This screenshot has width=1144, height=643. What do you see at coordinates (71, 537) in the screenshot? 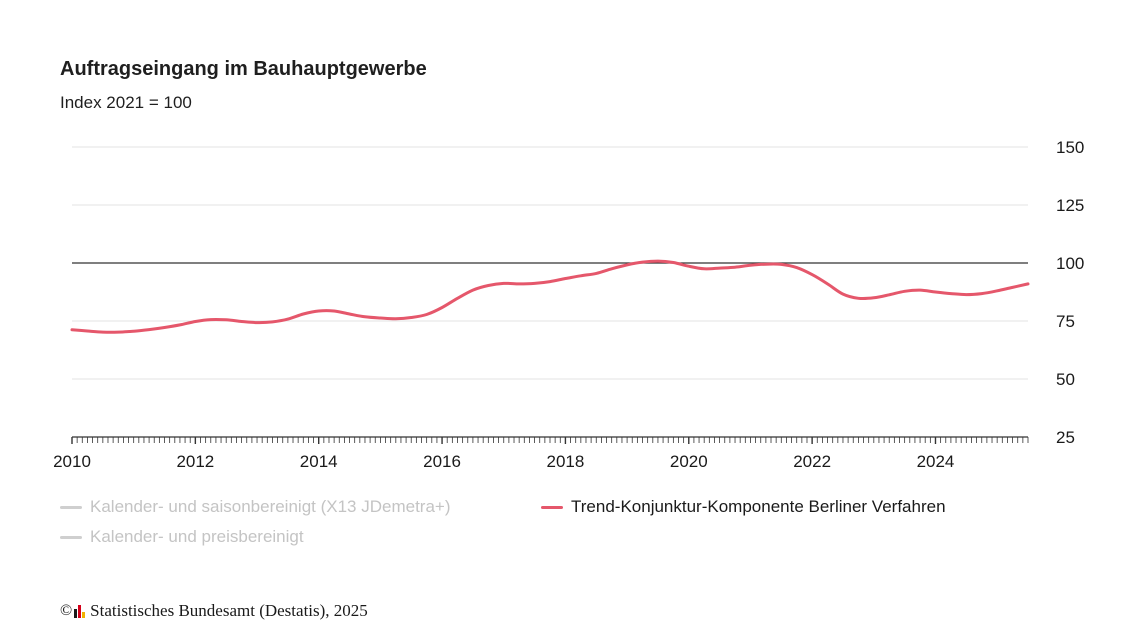
I see `legend-swatch-preisbereinigt` at bounding box center [71, 537].